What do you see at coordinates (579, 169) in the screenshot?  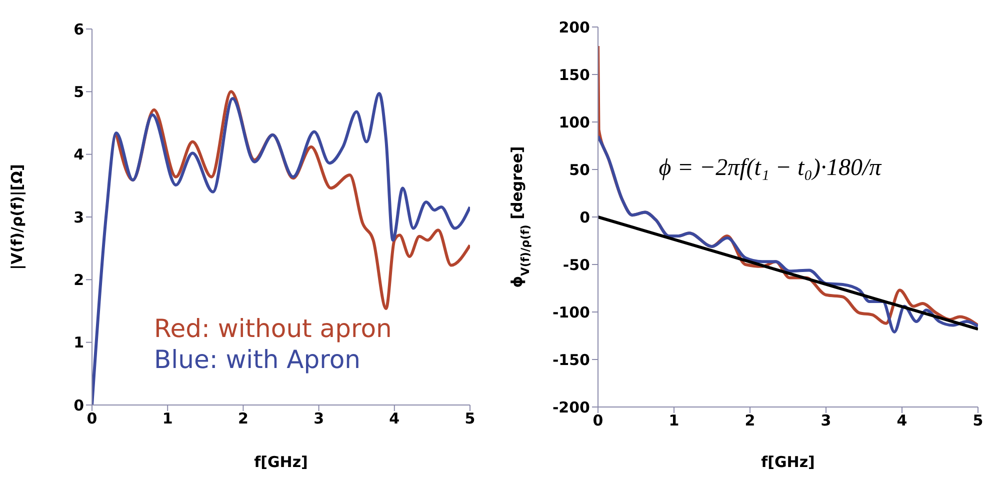 I see `y-tick-label: 50` at bounding box center [579, 169].